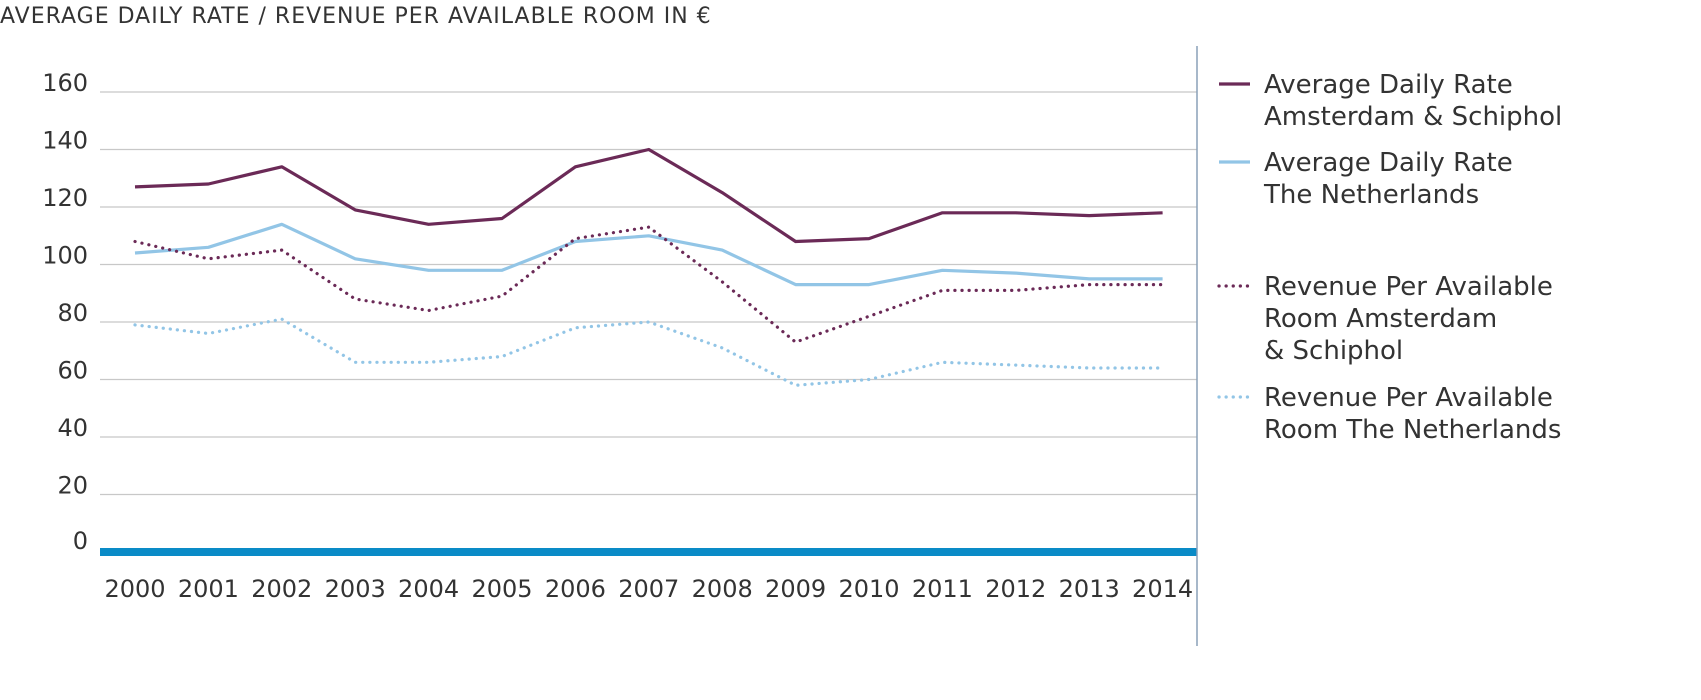 This screenshot has height=700, width=1701. I want to click on y-tick-label: 120, so click(65, 198).